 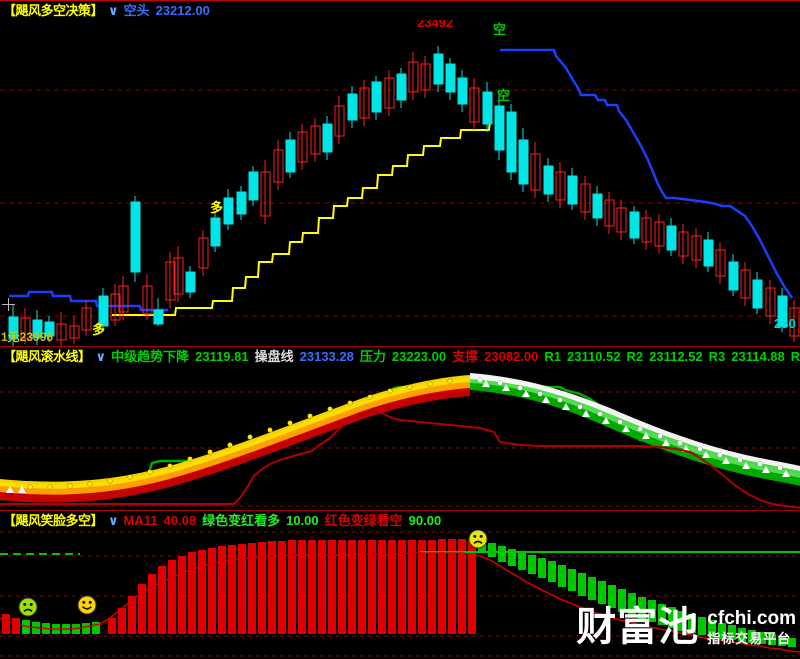 What do you see at coordinates (676, 356) in the screenshot?
I see `field-value-r2: 23112.52` at bounding box center [676, 356].